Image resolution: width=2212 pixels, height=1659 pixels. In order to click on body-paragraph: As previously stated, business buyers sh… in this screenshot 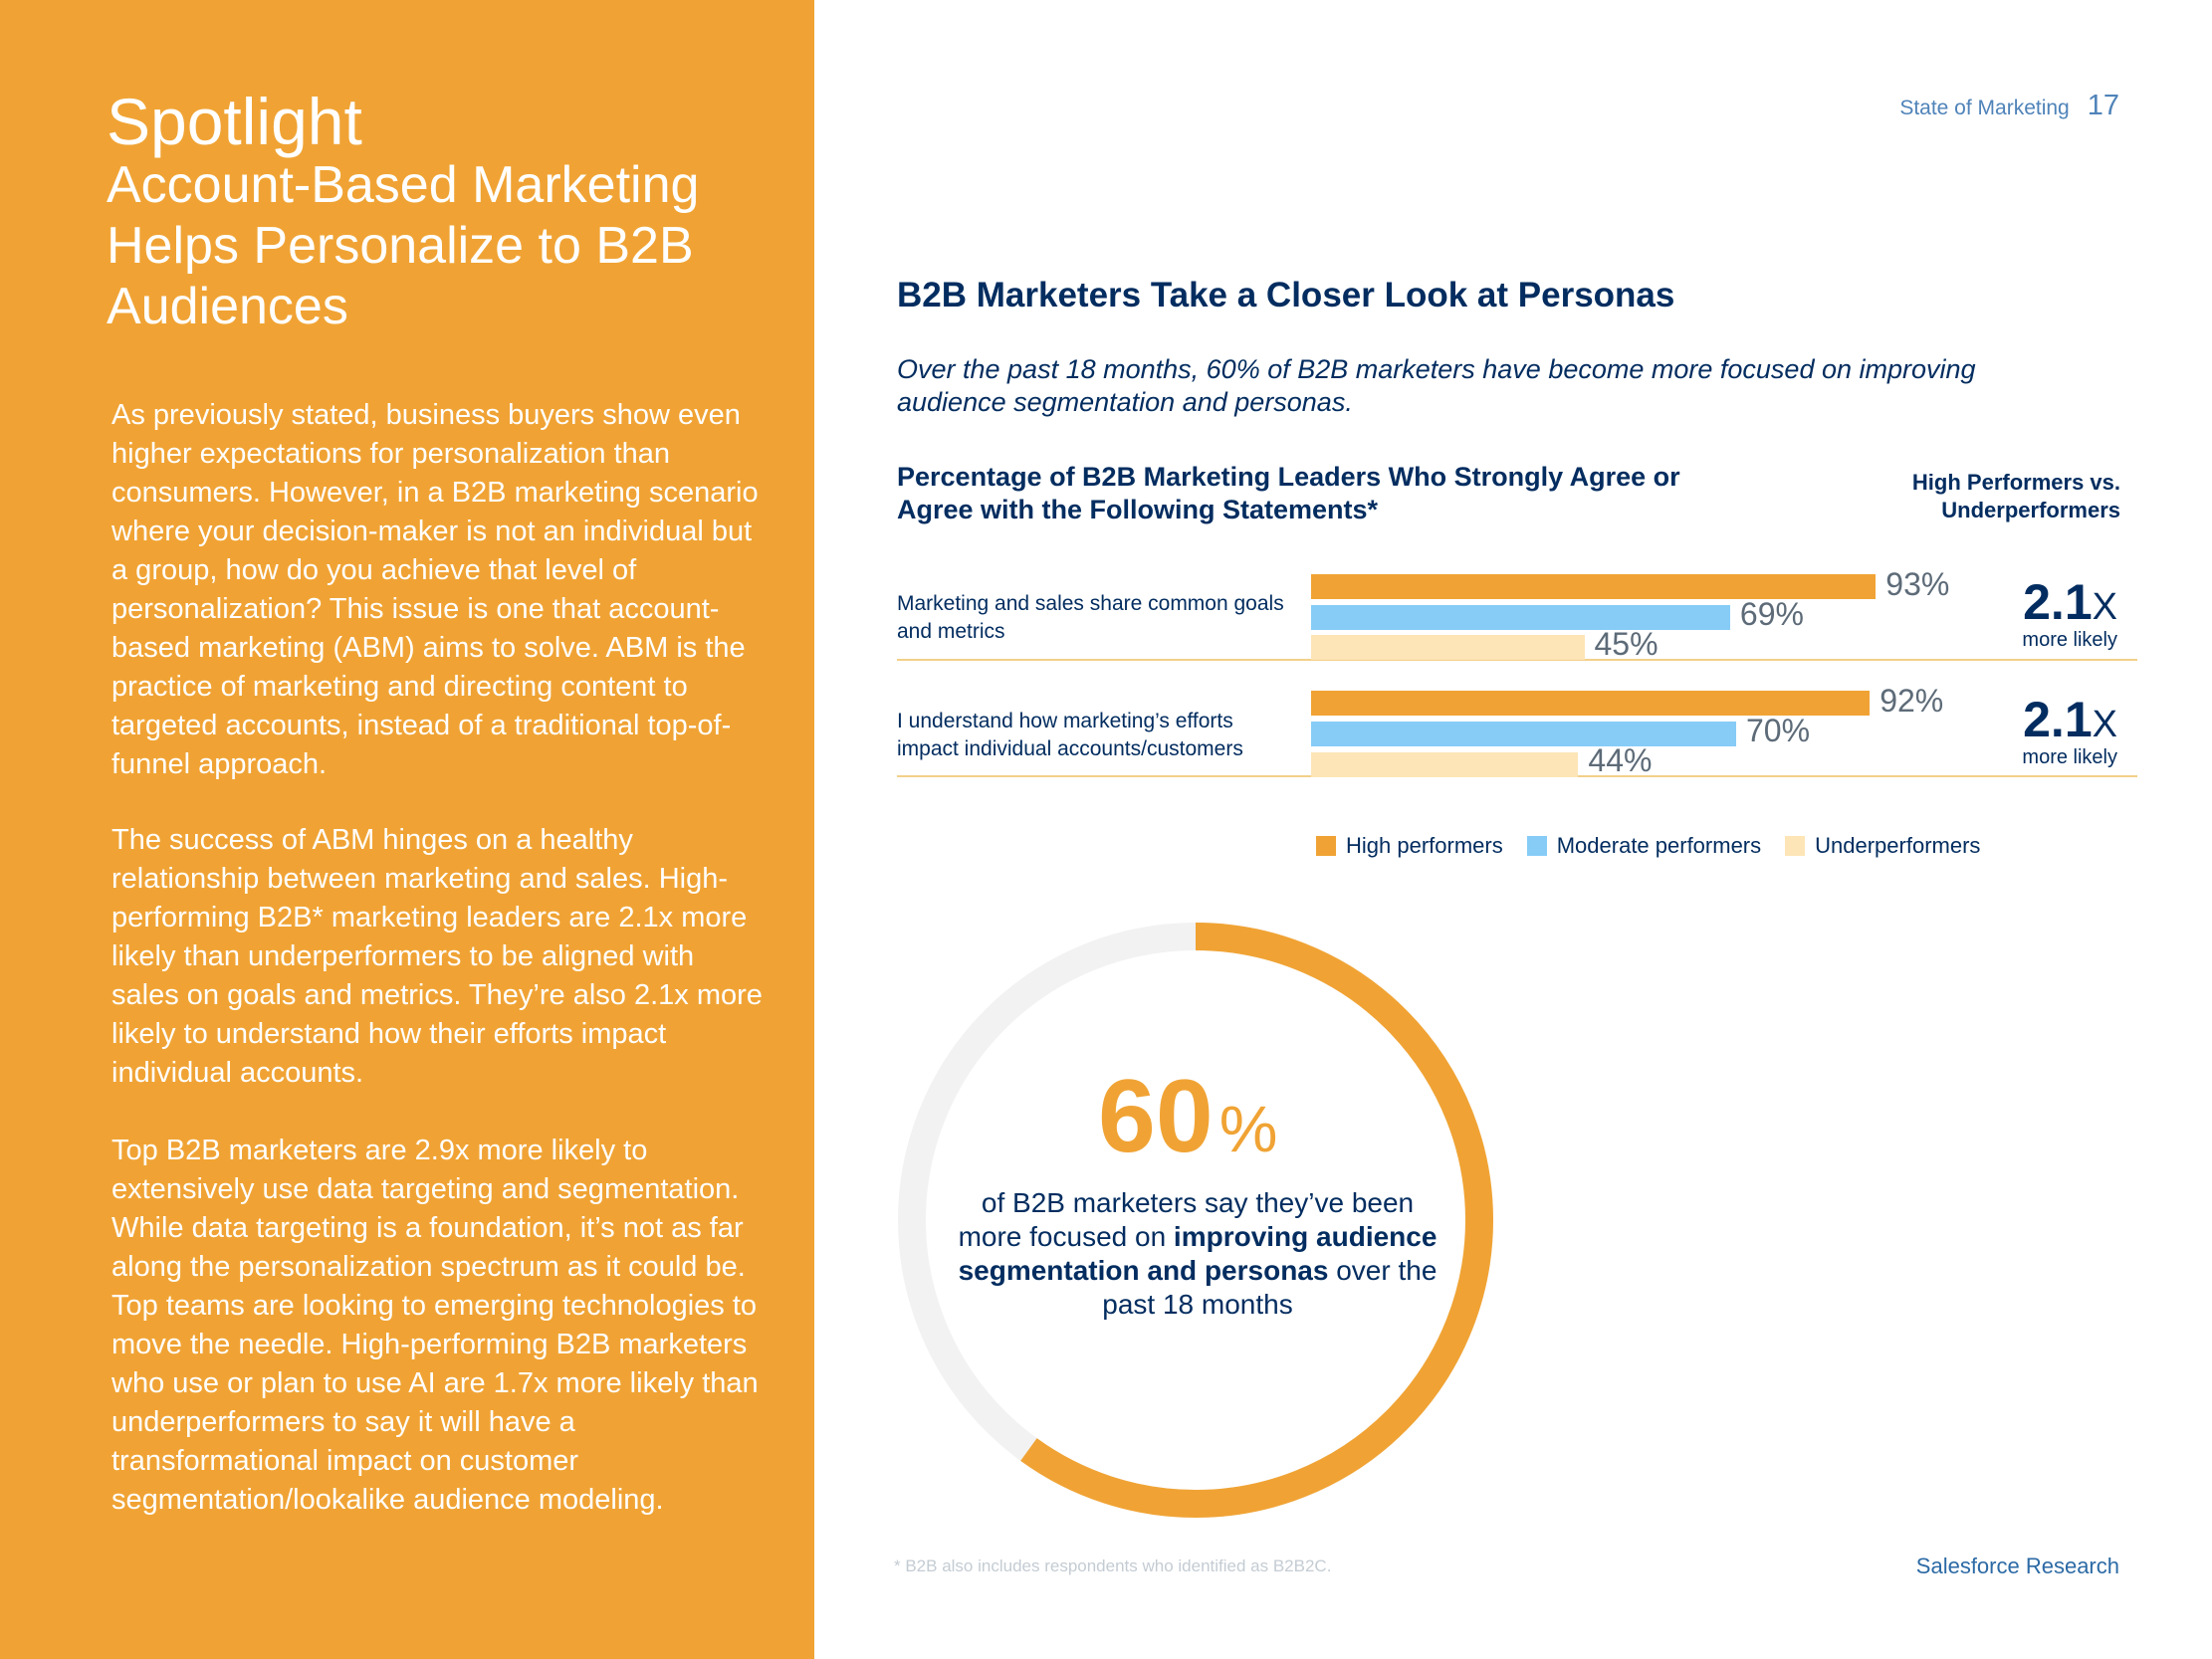, I will do `click(435, 589)`.